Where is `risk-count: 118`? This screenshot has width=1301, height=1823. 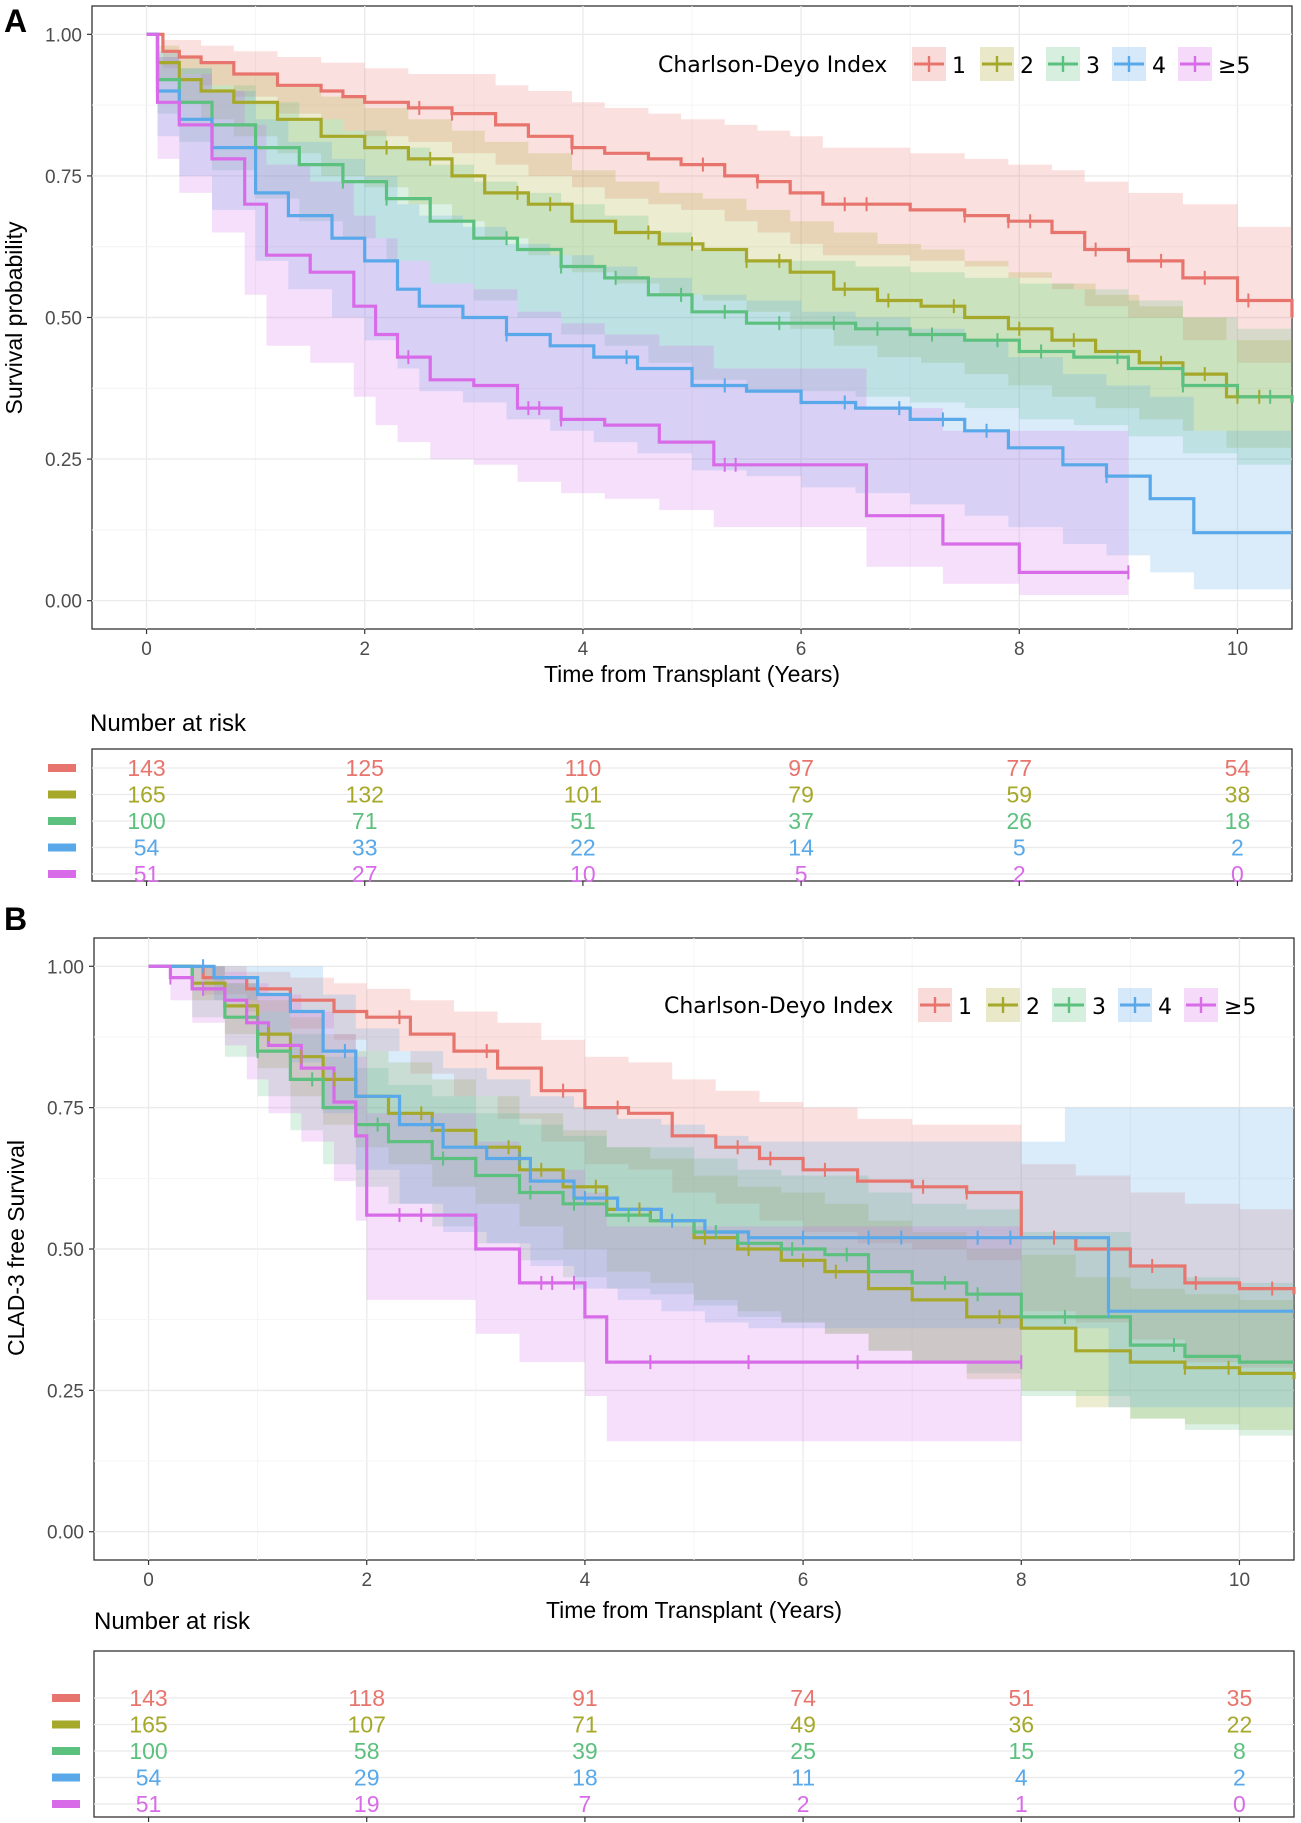
risk-count: 118 is located at coordinates (366, 1698).